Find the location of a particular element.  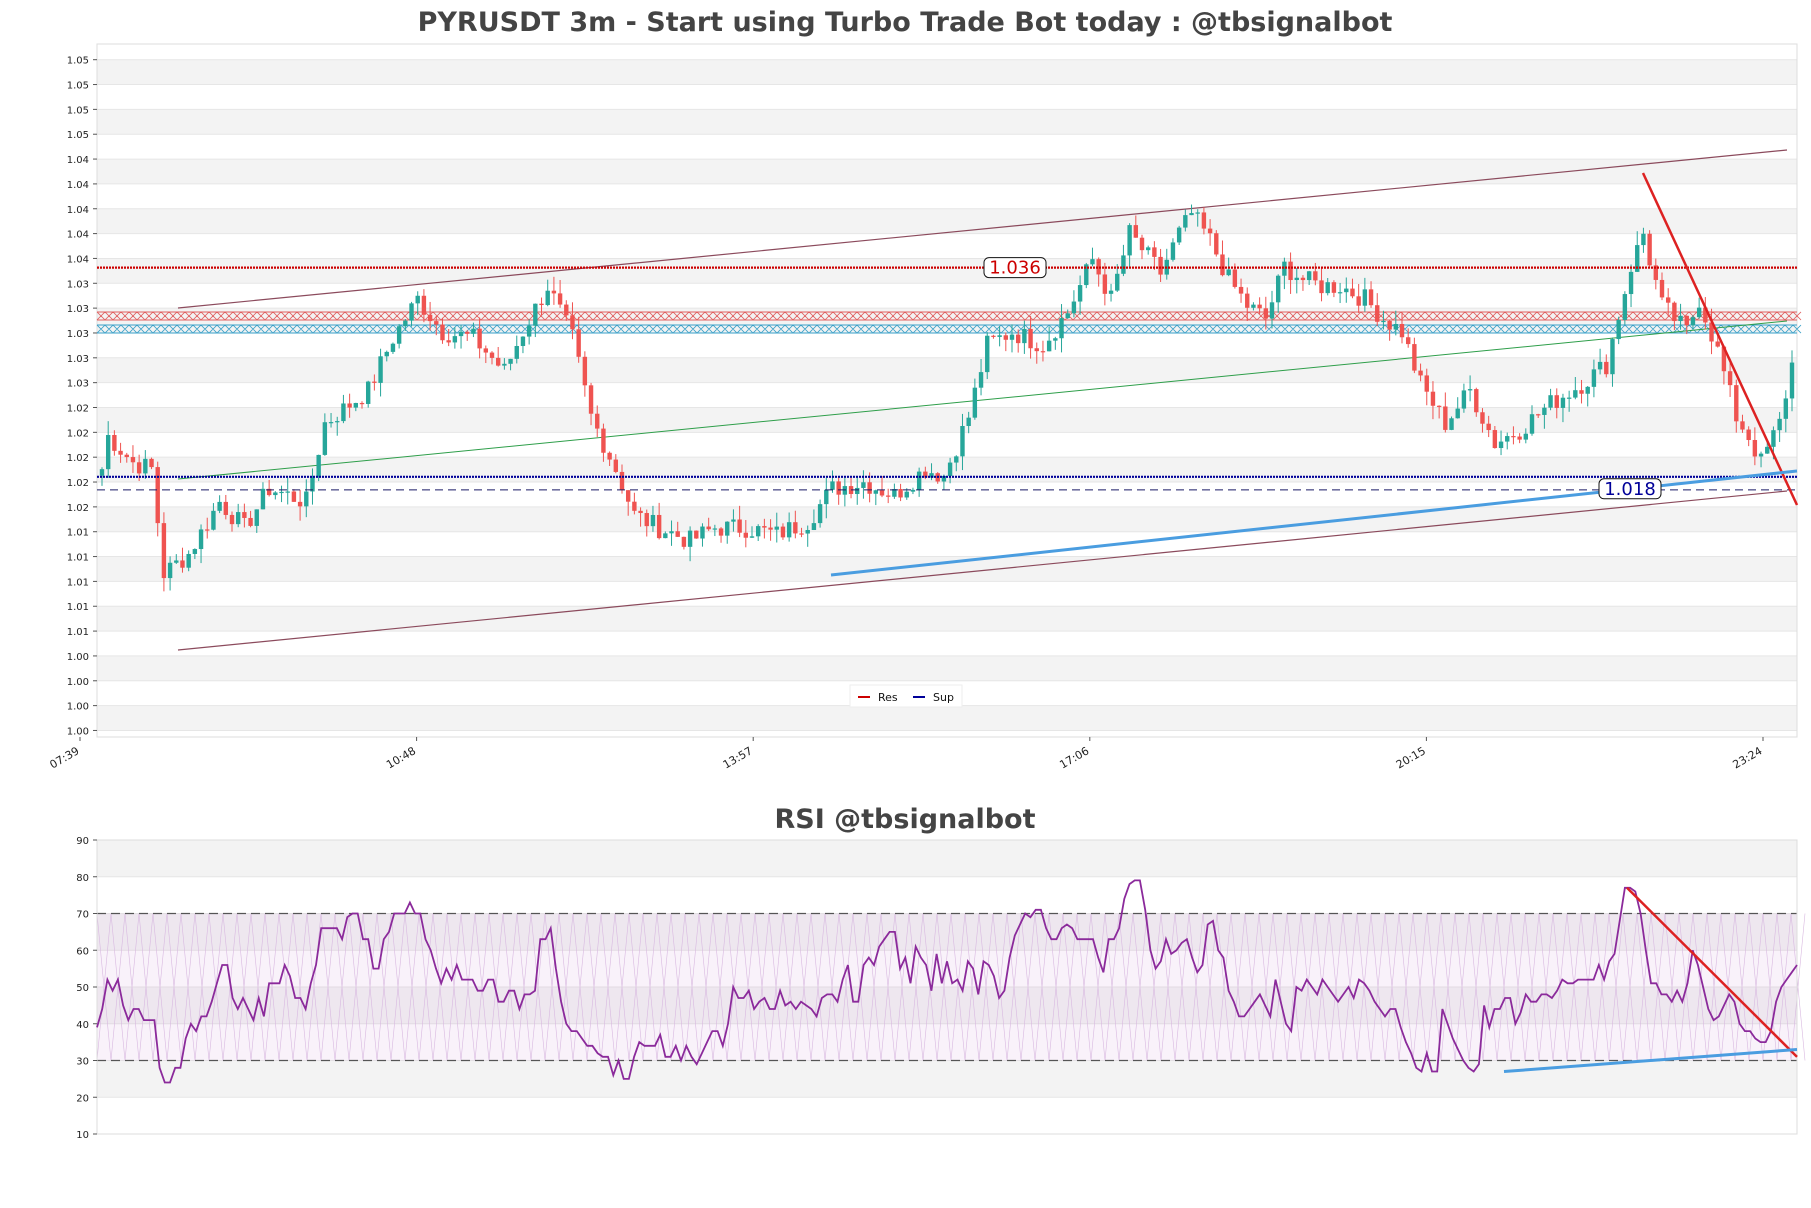

price-x-tick-label: 20:15 is located at coordinates (1411, 757).